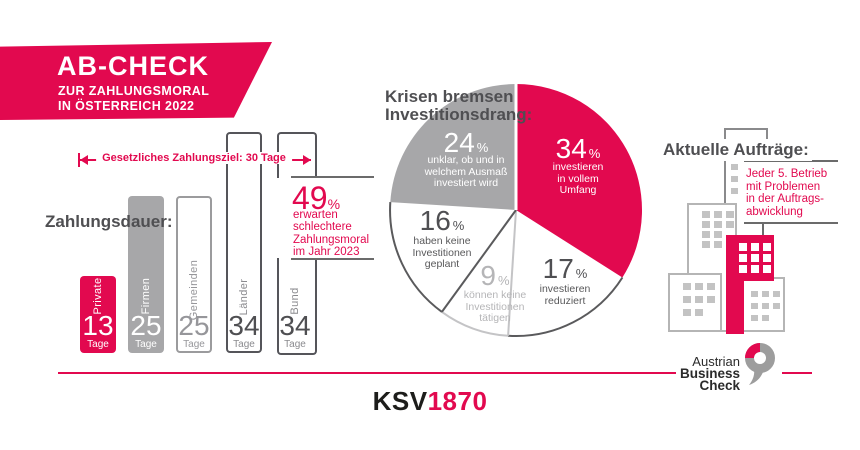 Image resolution: width=860 pixels, height=450 pixels. What do you see at coordinates (146, 274) in the screenshot?
I see `bar-firmen` at bounding box center [146, 274].